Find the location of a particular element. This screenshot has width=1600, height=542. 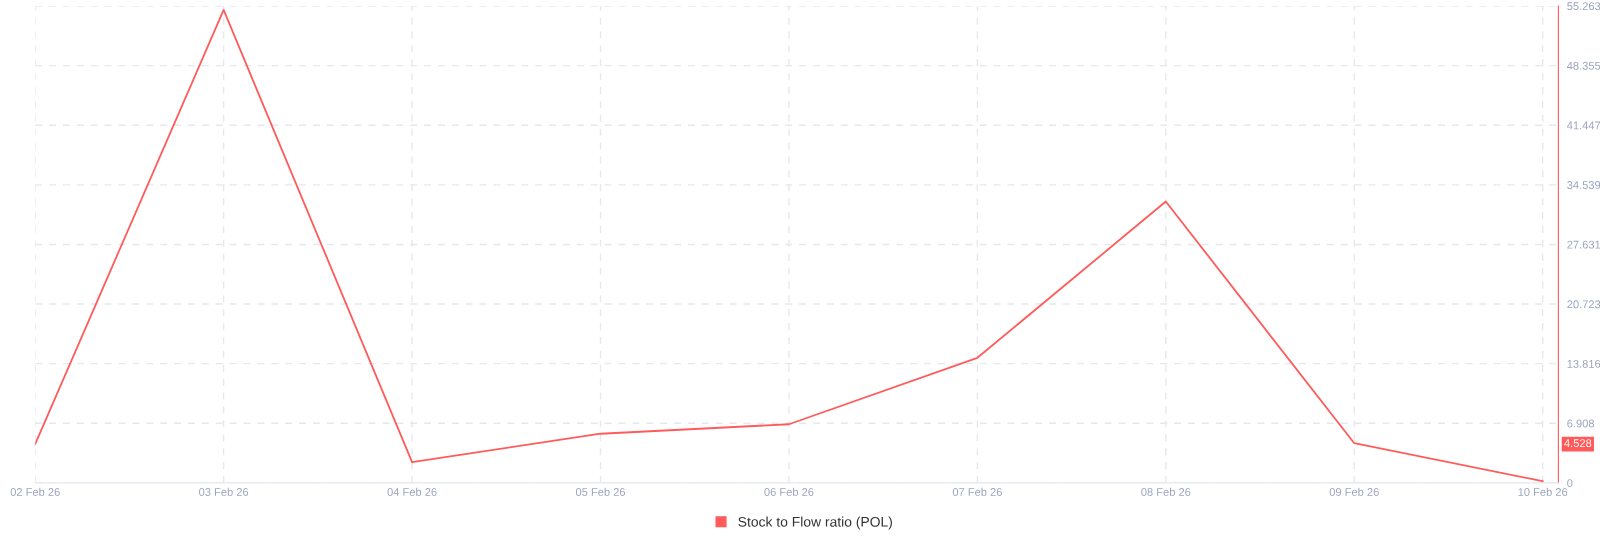

x-tick-label: 09 Feb 26 is located at coordinates (1354, 491).